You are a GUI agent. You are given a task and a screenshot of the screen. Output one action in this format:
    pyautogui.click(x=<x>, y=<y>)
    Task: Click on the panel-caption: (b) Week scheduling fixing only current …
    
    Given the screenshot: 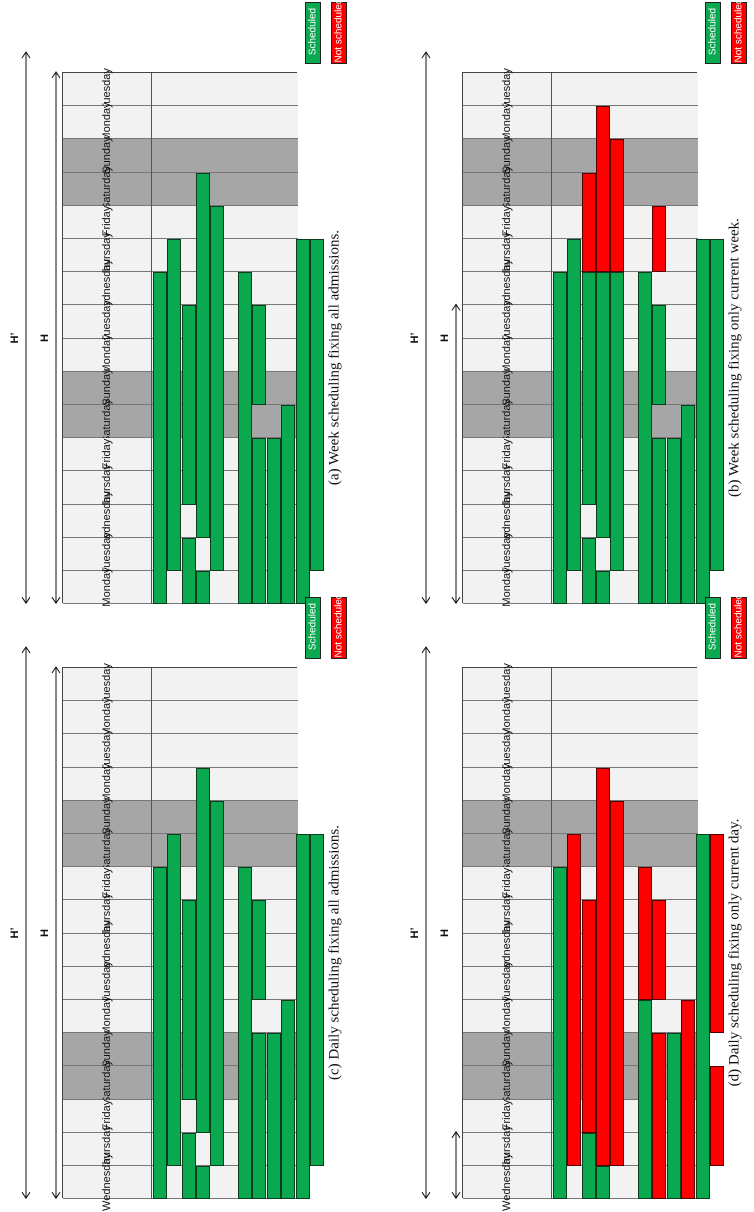 What is the action you would take?
    pyautogui.click(x=734, y=357)
    